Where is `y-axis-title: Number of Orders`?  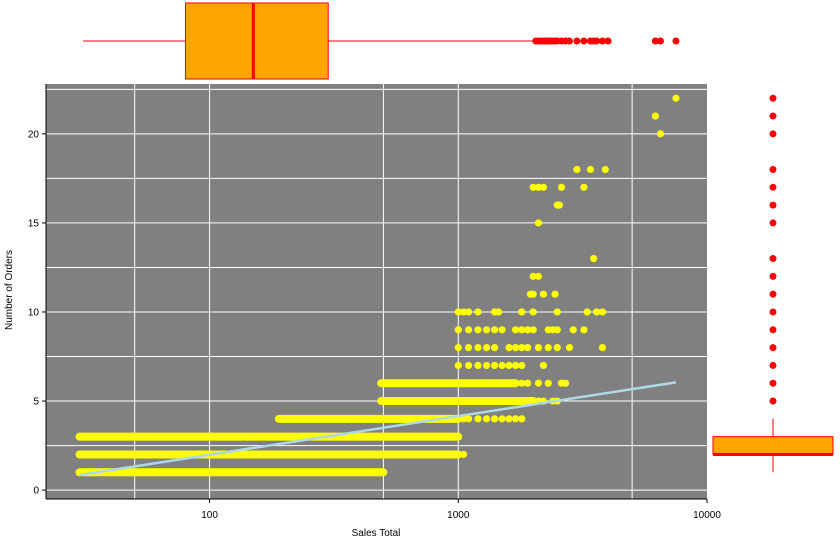 y-axis-title: Number of Orders is located at coordinates (9, 290).